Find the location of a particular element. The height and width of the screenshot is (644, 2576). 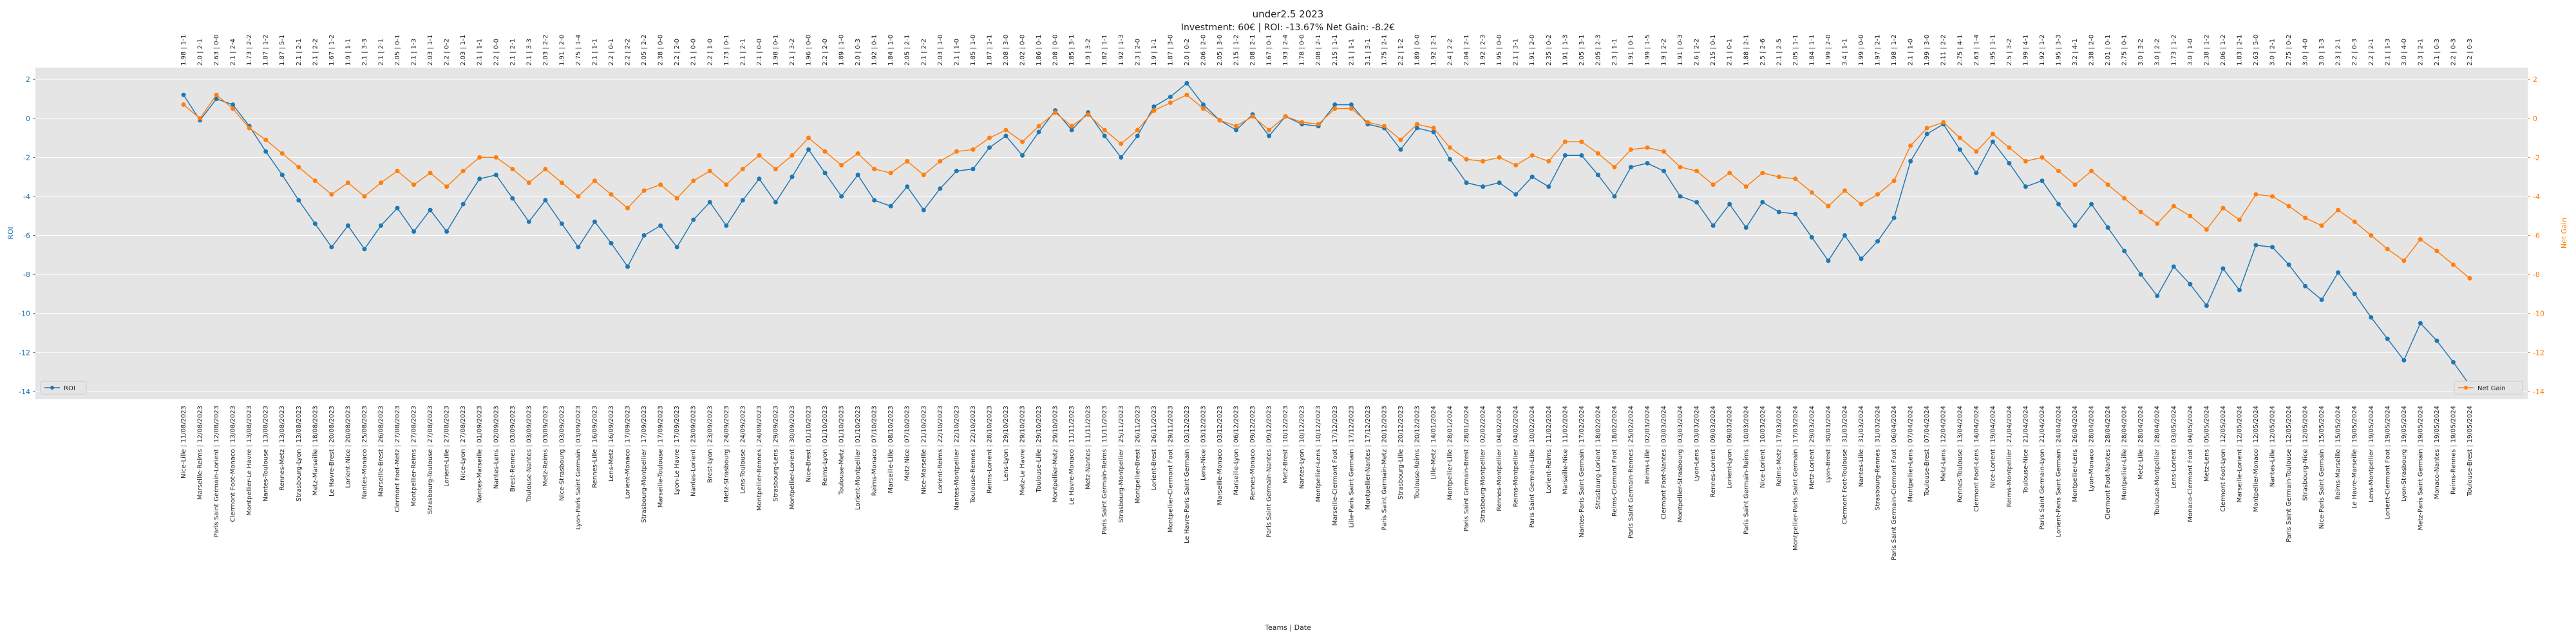

top-annotation: 1.9 | 1-1 is located at coordinates (349, 52).